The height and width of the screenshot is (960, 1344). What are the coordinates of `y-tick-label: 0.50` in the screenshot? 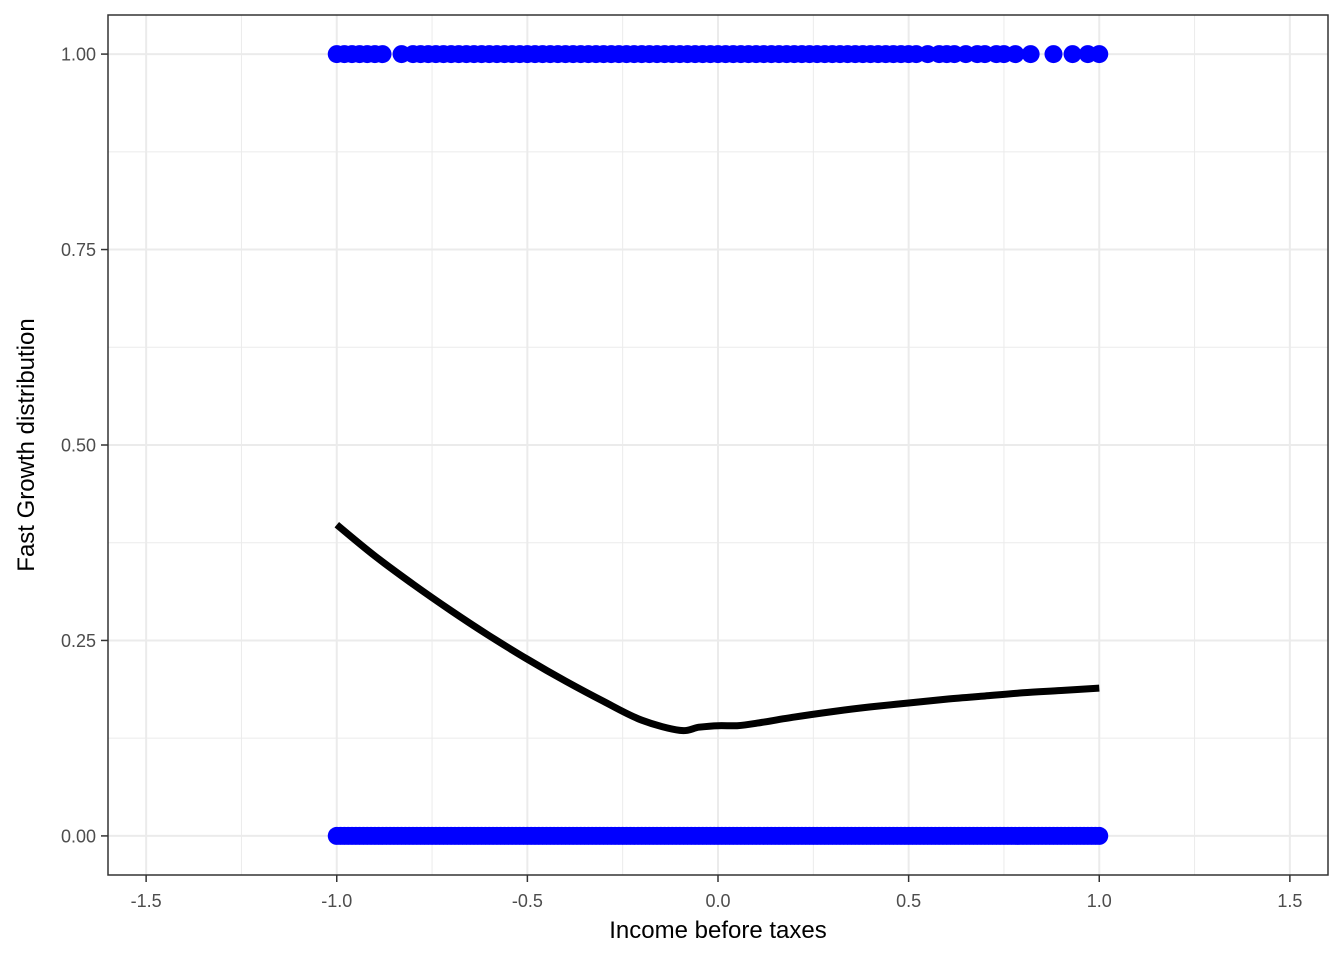 It's located at (78, 446).